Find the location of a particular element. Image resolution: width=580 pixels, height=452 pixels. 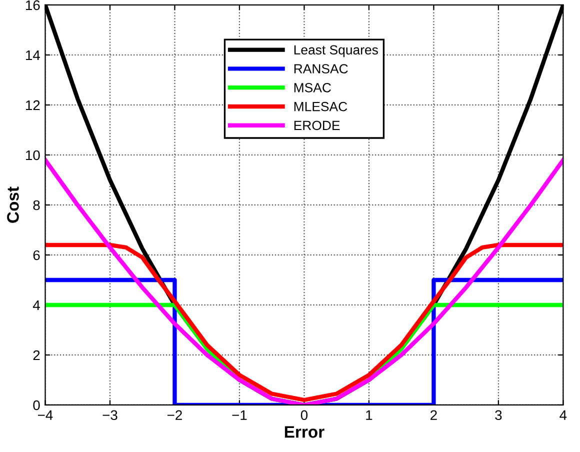

y-axis-title: Cost is located at coordinates (13, 204).